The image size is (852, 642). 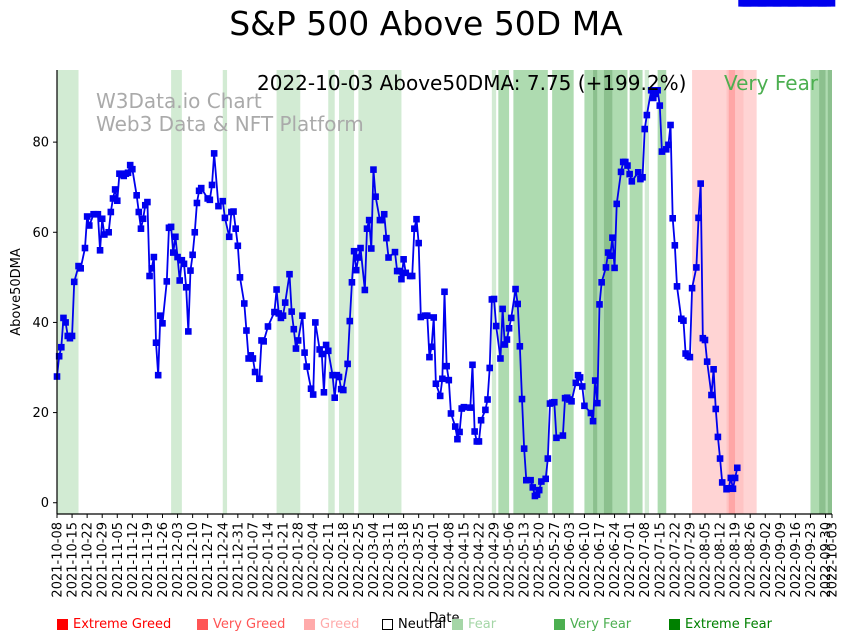 I want to click on legend-swatch-icon, so click(x=202, y=624).